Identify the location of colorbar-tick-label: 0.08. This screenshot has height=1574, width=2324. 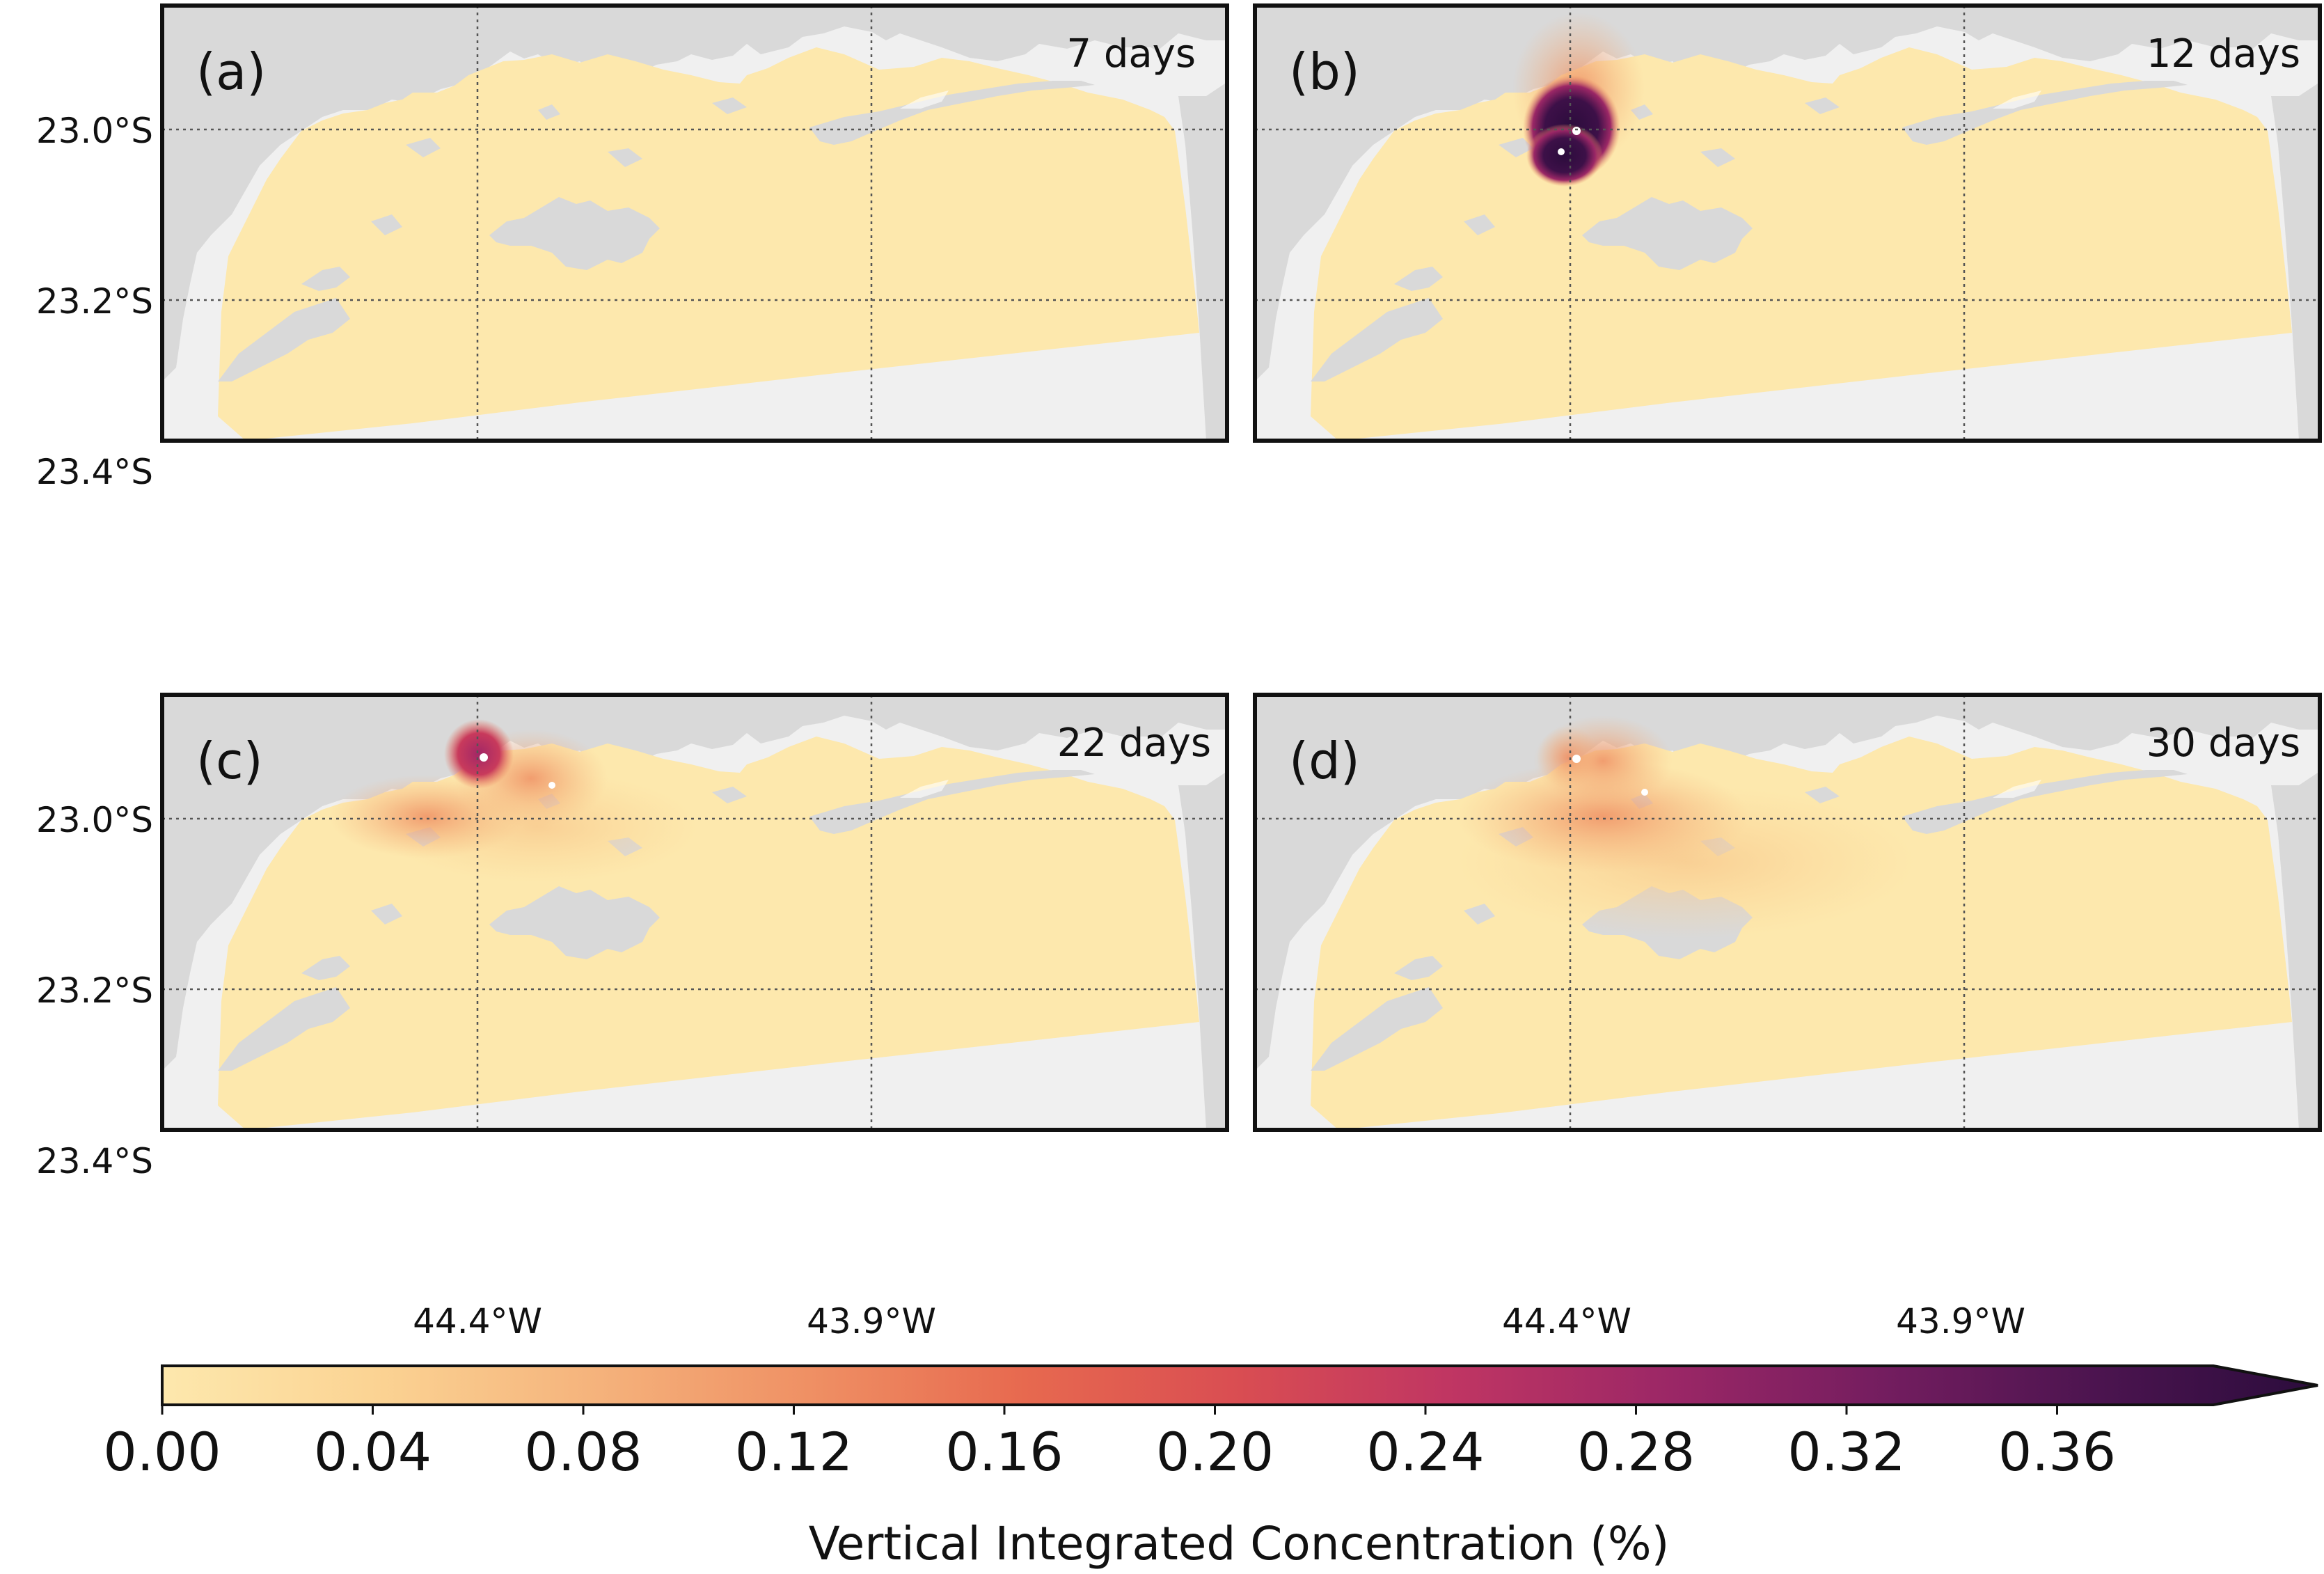
(583, 1452).